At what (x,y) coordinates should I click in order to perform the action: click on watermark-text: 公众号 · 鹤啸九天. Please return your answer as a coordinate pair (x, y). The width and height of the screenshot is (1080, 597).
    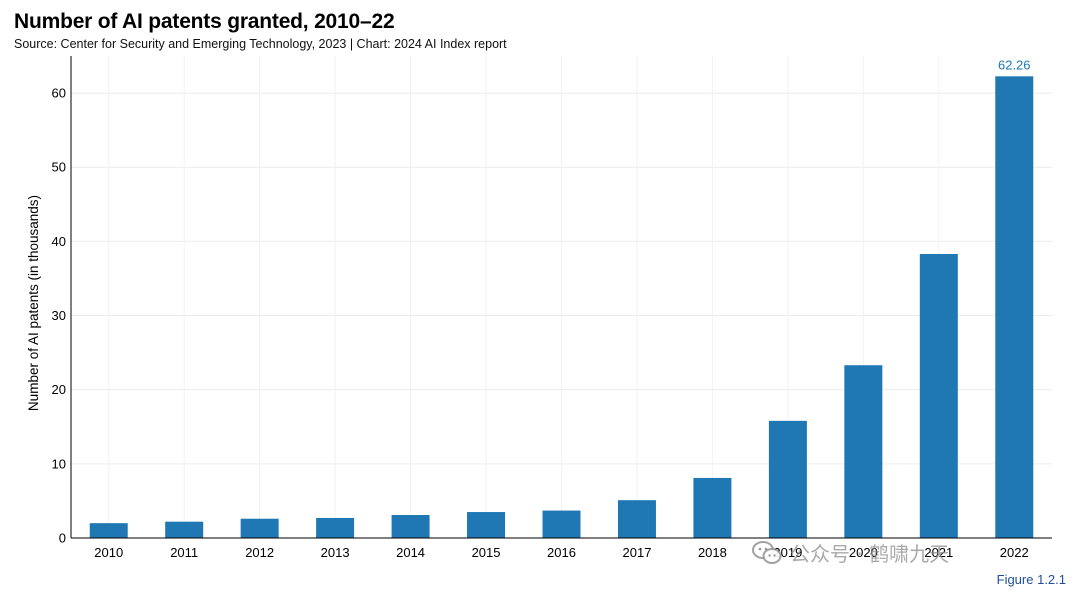
    Looking at the image, I should click on (870, 554).